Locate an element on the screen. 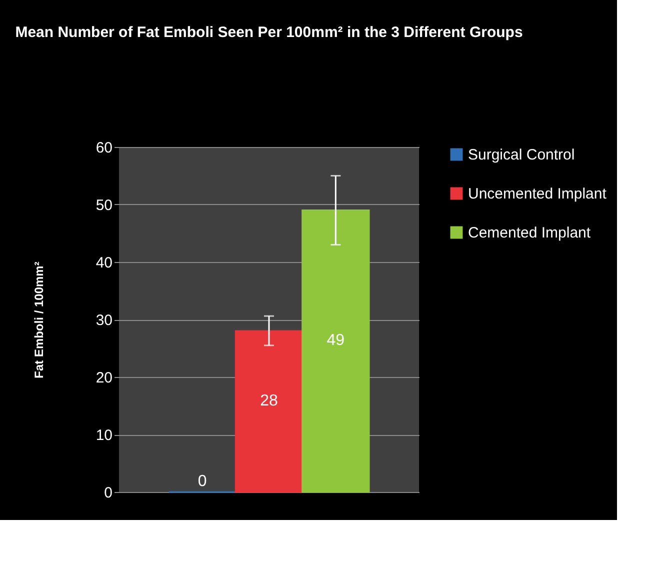  y-tick-label: 10 is located at coordinates (104, 435).